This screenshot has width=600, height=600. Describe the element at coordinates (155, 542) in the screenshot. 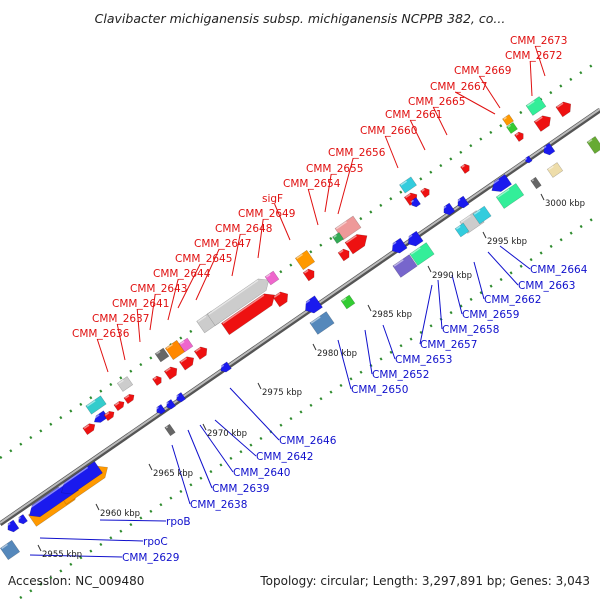

I see `gene-label-rpoC: rpoC` at that location.